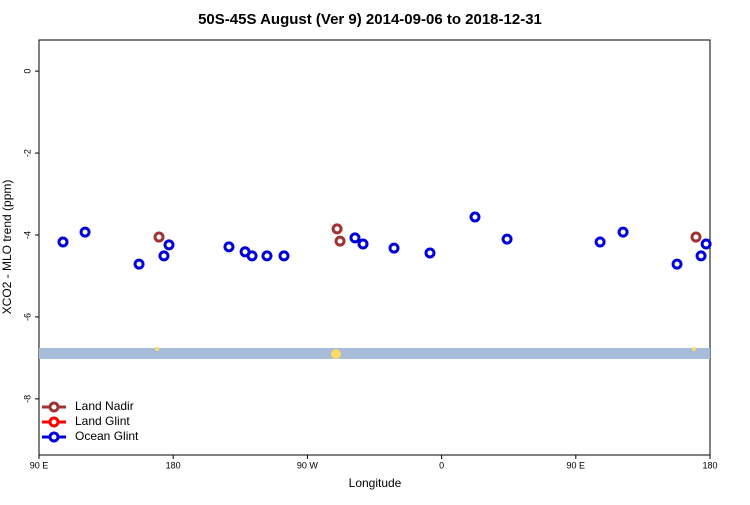 This screenshot has height=505, width=750. I want to click on x-tick-label: 90 W, so click(308, 465).